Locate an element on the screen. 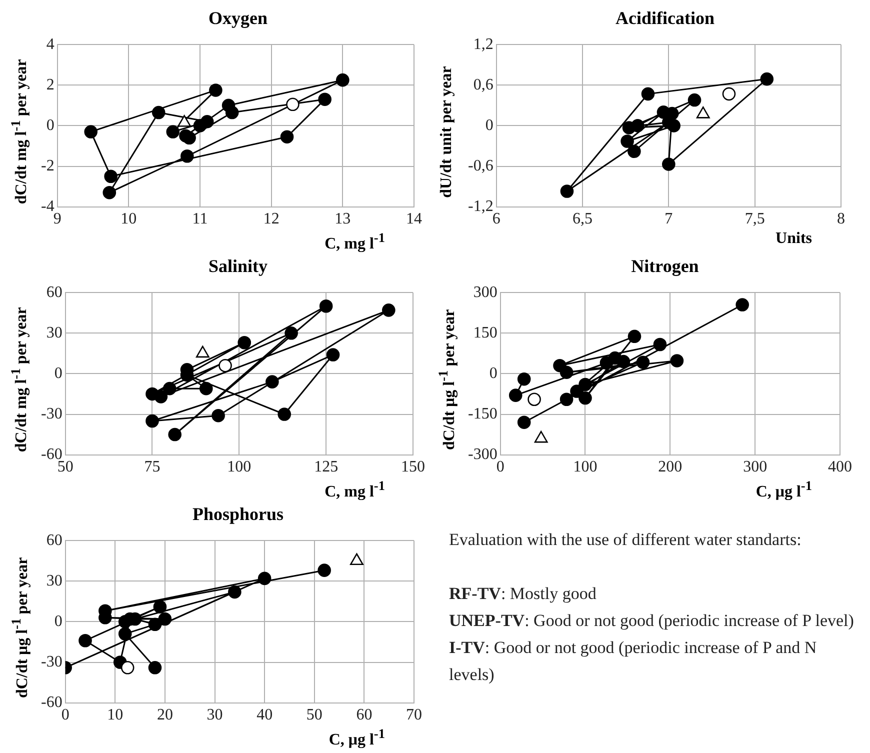 This screenshot has height=753, width=870. y-tick-label: 150 is located at coordinates (485, 333).